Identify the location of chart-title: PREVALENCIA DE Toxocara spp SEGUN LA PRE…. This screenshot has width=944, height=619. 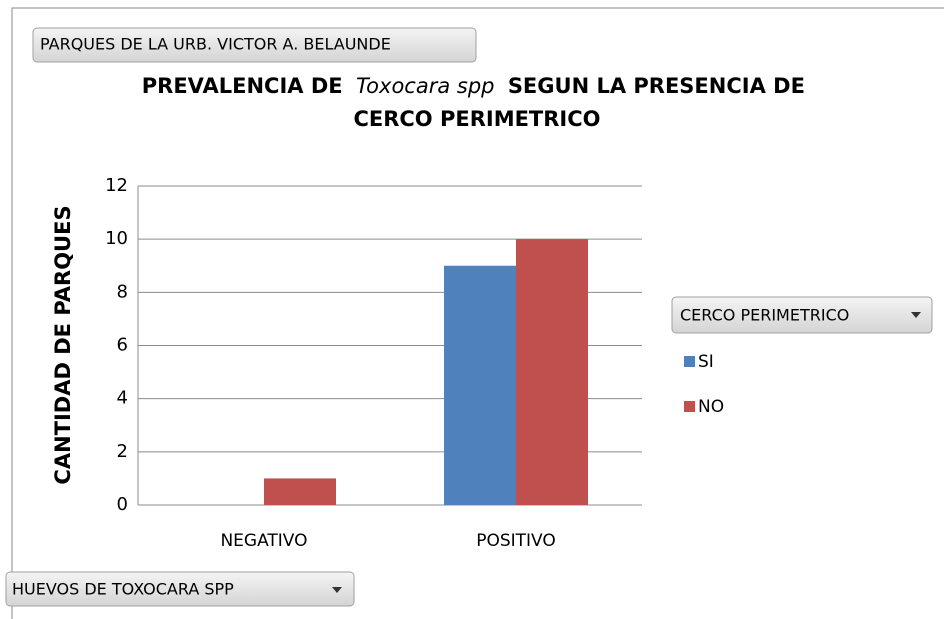
(477, 102).